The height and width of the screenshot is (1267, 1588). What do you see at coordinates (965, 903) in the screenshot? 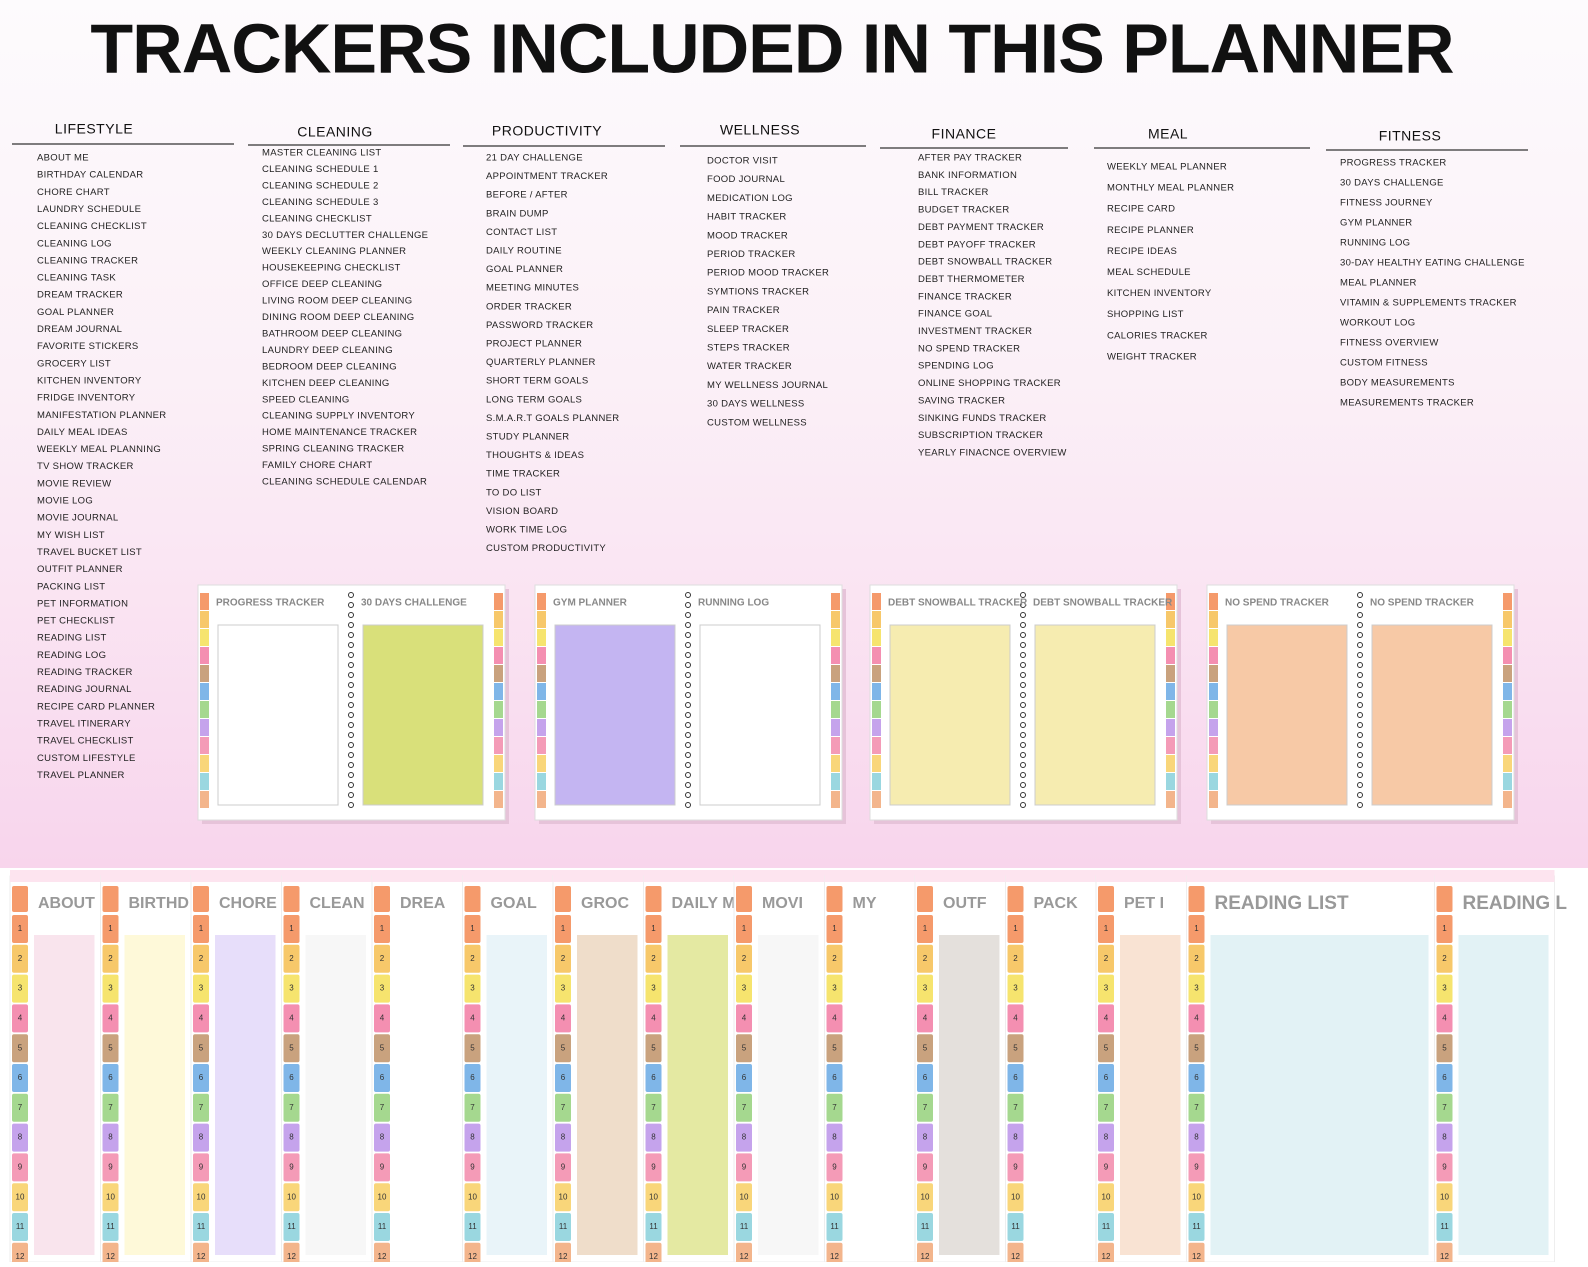
I see `strip-page-title: OUTF` at bounding box center [965, 903].